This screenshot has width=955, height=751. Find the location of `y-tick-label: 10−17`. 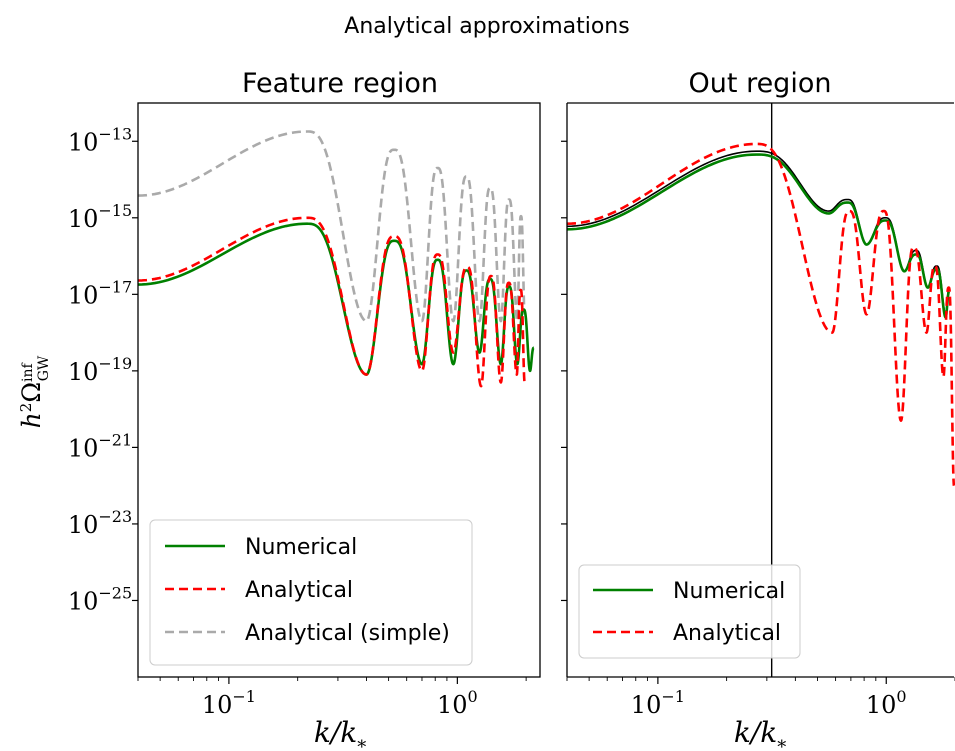

y-tick-label: 10−17 is located at coordinates (100, 293).